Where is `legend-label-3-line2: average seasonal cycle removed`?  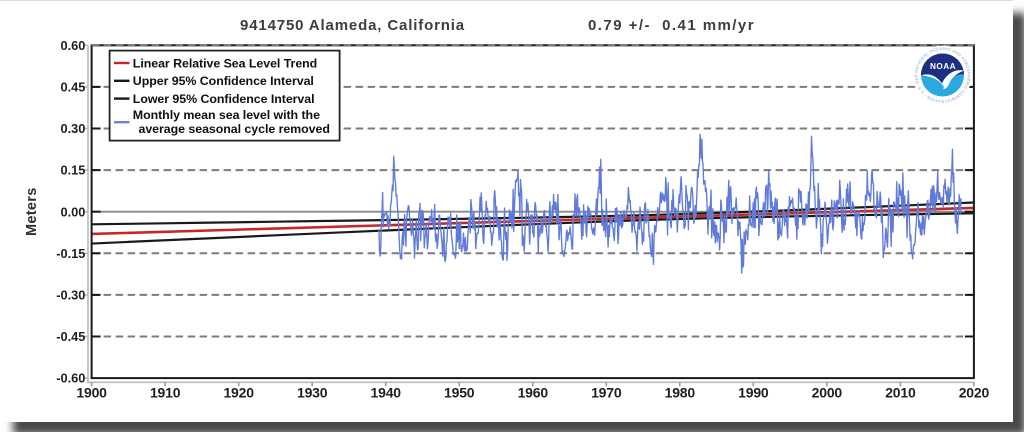
legend-label-3-line2: average seasonal cycle removed is located at coordinates (234, 129).